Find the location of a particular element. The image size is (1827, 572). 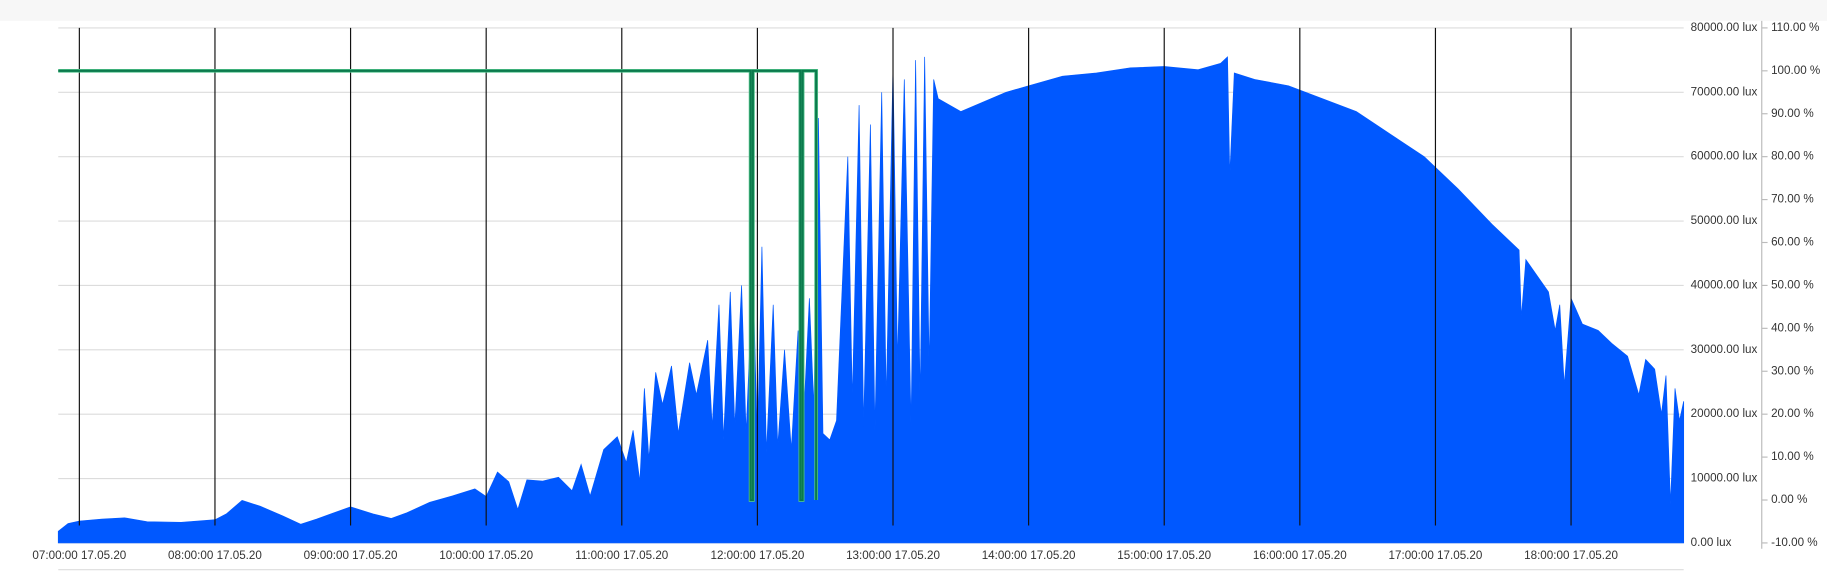

y2-tick-label: 80.00 % is located at coordinates (1792, 156).